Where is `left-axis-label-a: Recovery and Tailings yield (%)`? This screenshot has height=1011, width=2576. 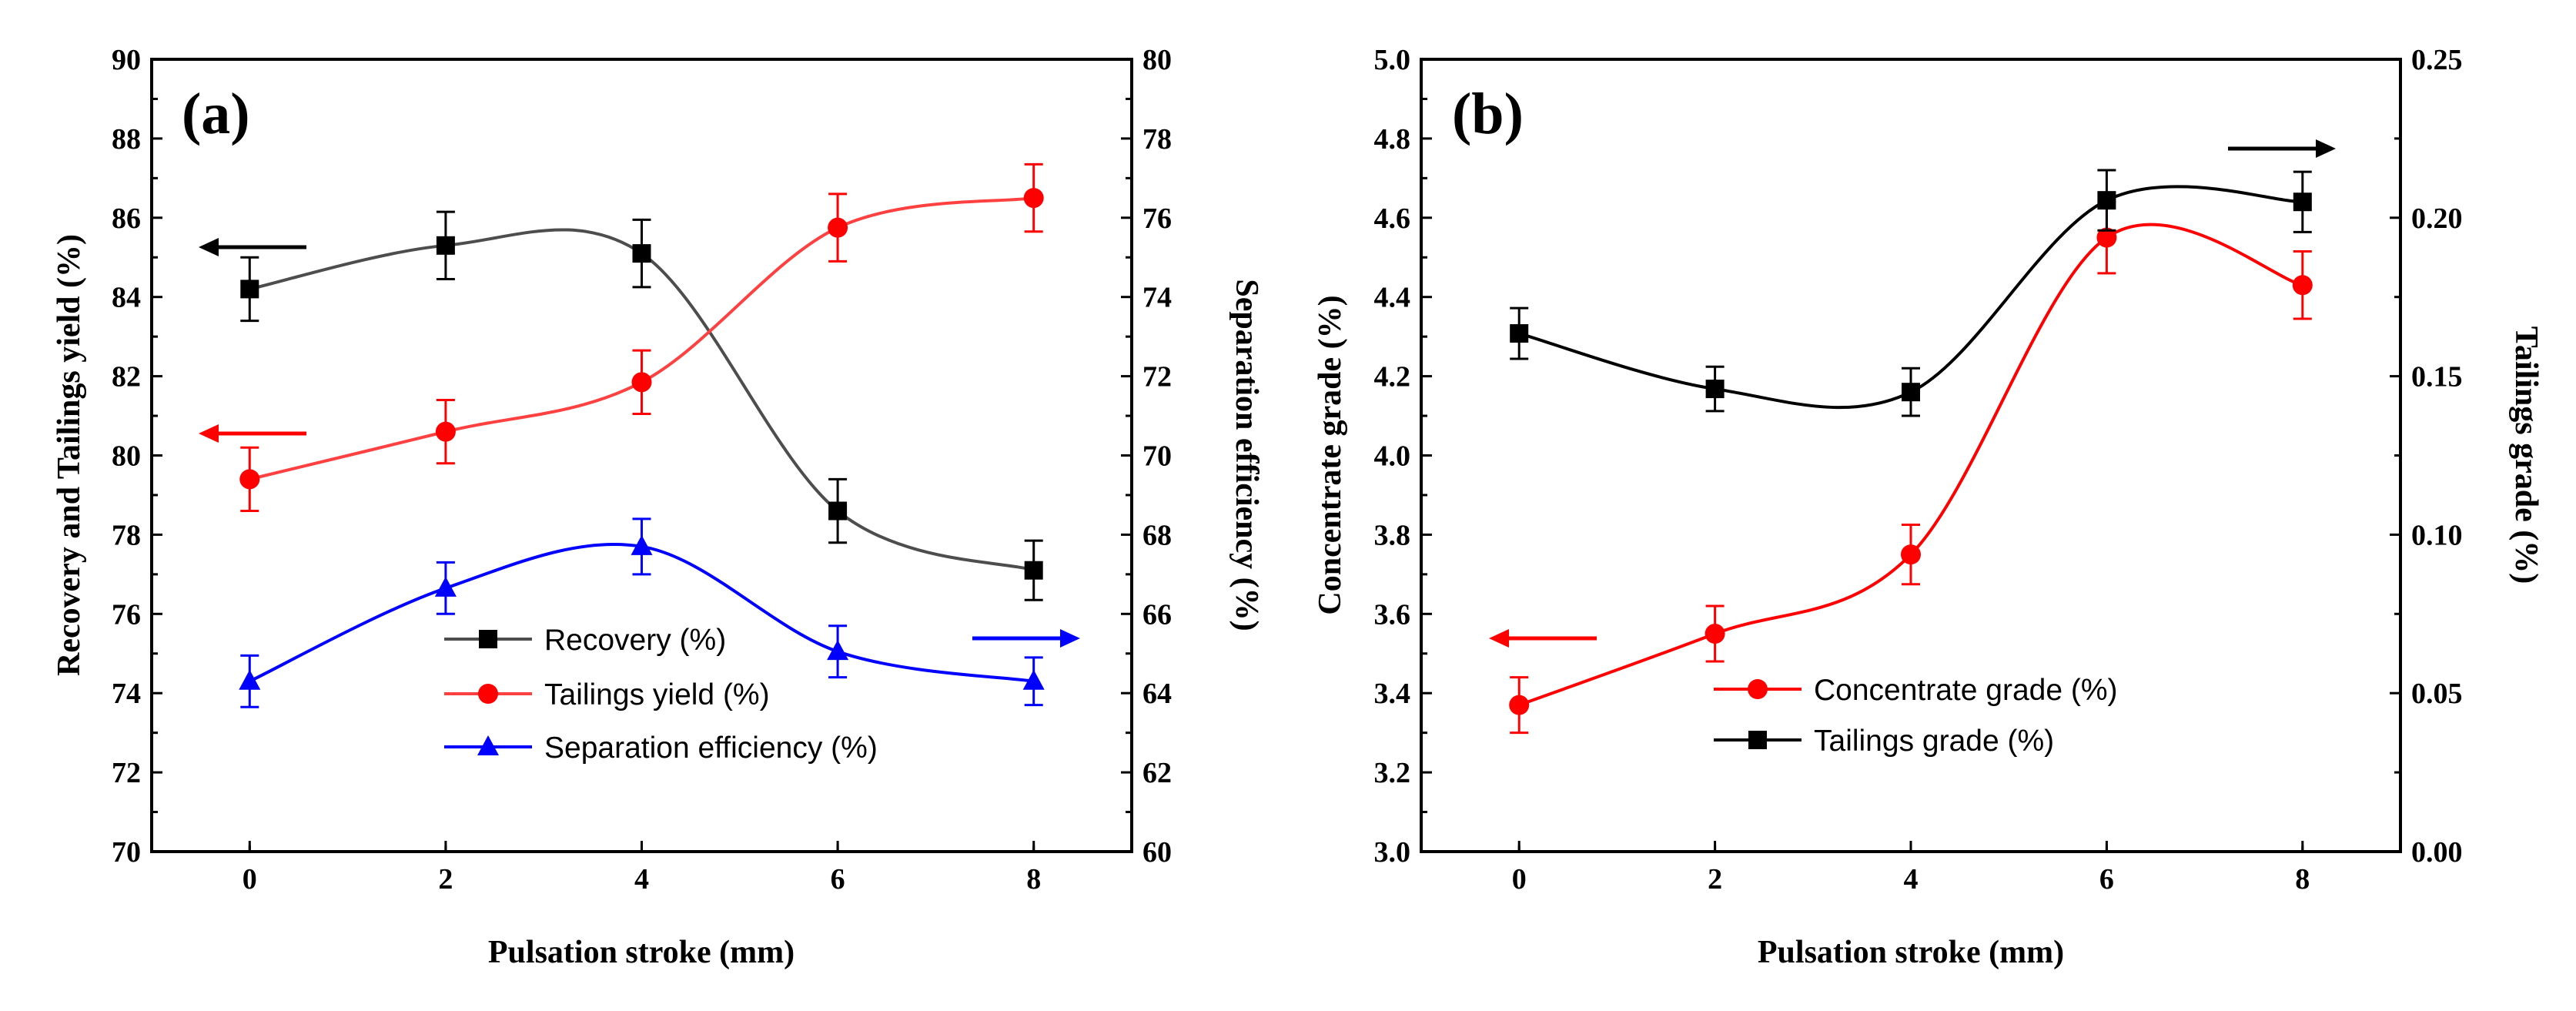 left-axis-label-a: Recovery and Tailings yield (%) is located at coordinates (70, 455).